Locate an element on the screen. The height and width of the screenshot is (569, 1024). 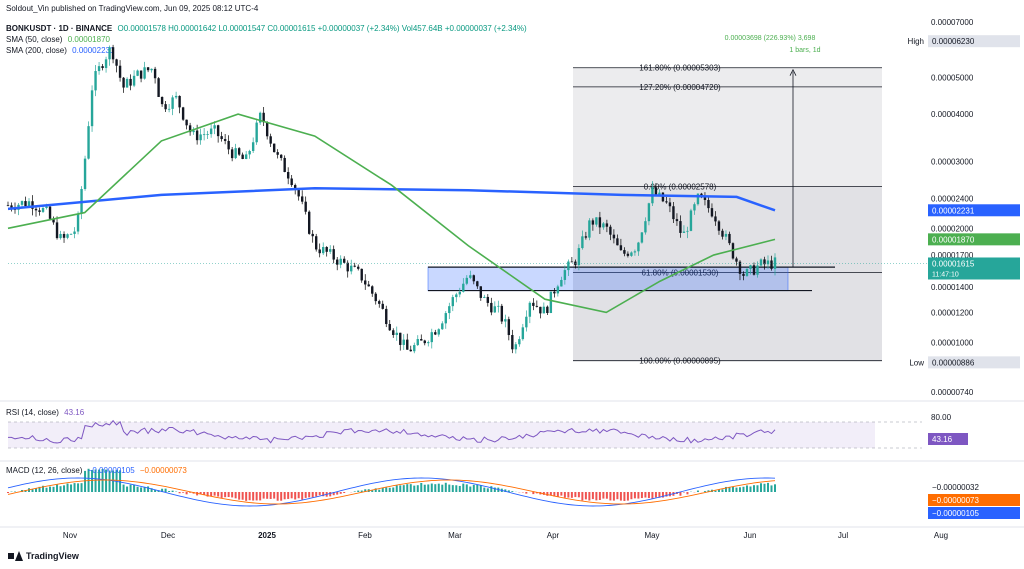
sma200-line is located at coordinates (391, 199).